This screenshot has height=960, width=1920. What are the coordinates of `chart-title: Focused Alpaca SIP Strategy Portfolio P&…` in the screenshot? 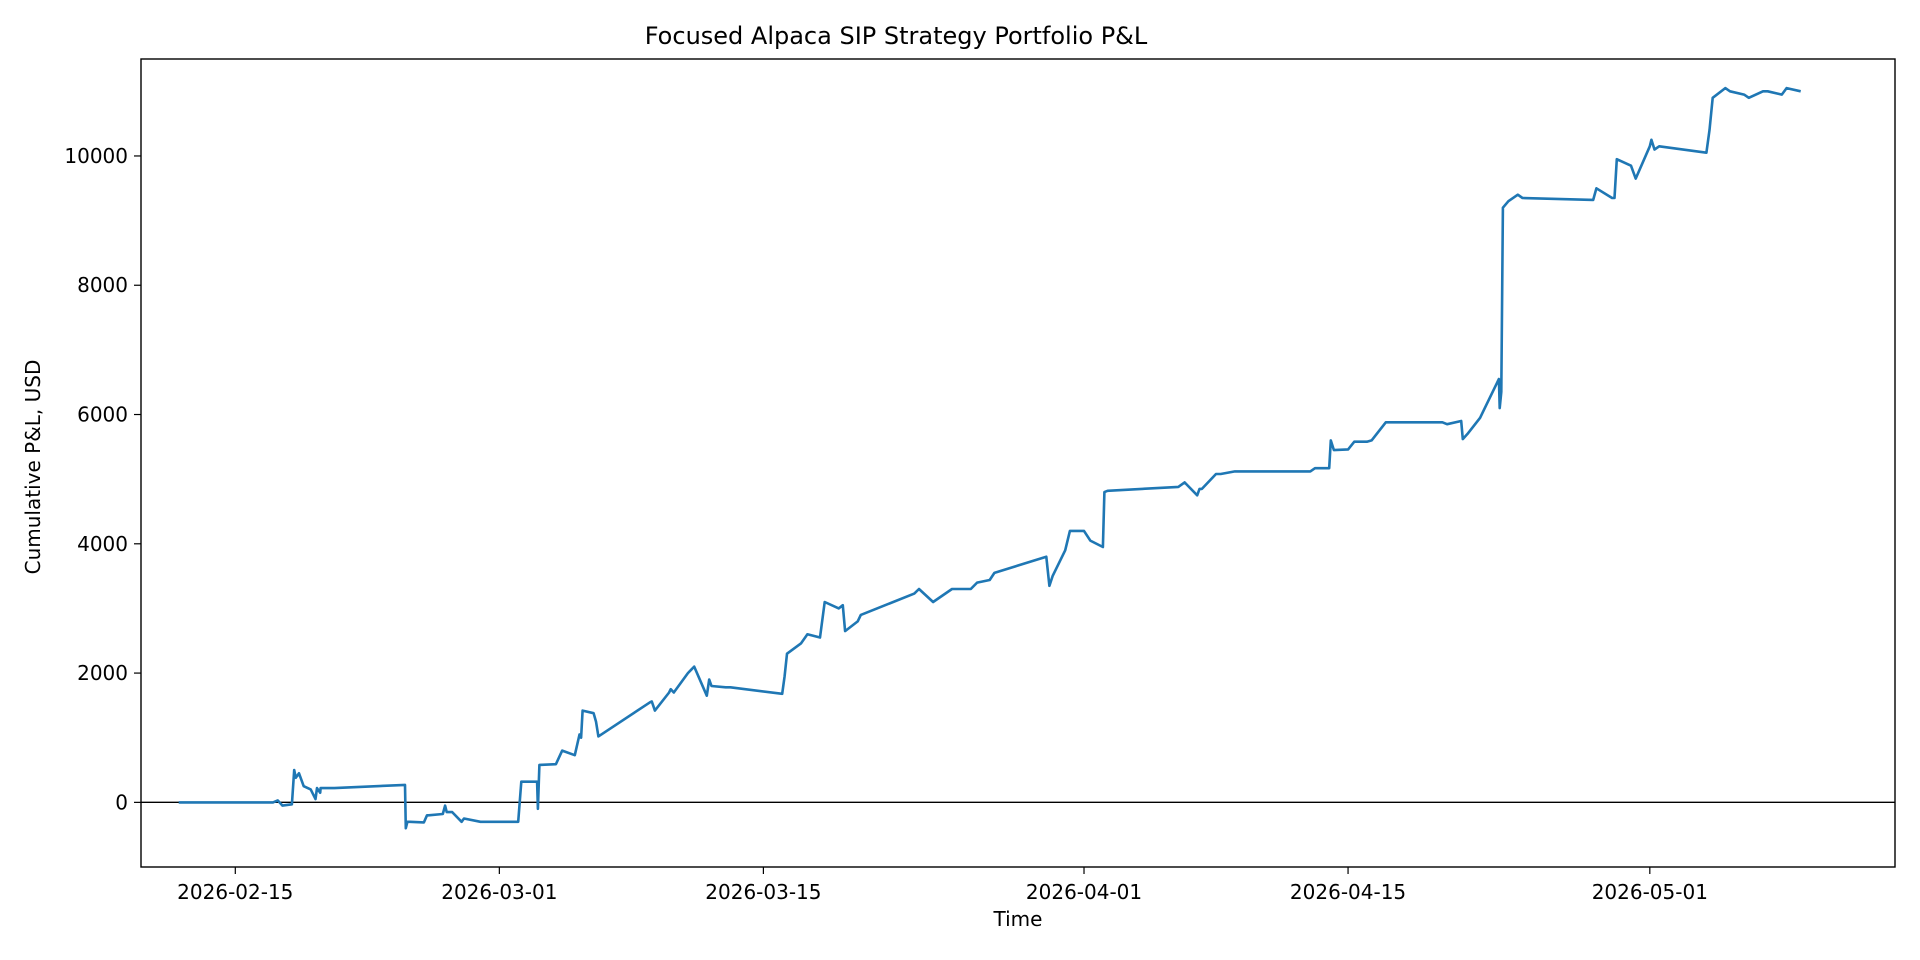 It's located at (896, 36).